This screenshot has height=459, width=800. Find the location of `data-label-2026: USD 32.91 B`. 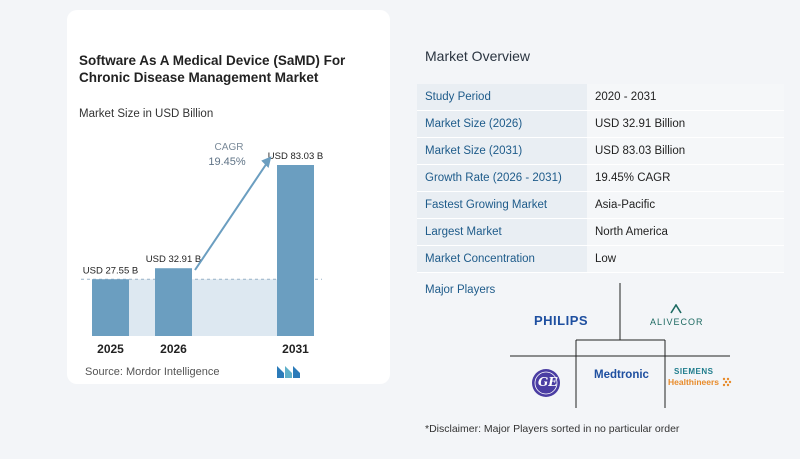

data-label-2026: USD 32.91 B is located at coordinates (173, 259).